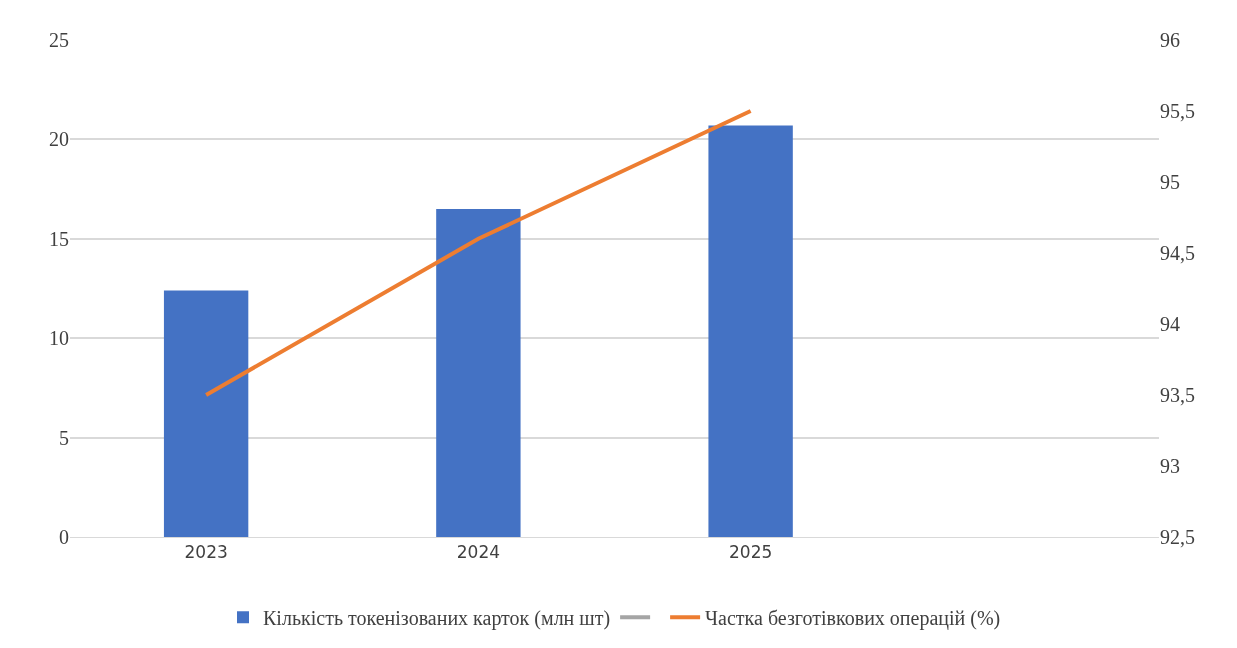 This screenshot has width=1237, height=648. What do you see at coordinates (1170, 40) in the screenshot?
I see `y2-tick-label: 96` at bounding box center [1170, 40].